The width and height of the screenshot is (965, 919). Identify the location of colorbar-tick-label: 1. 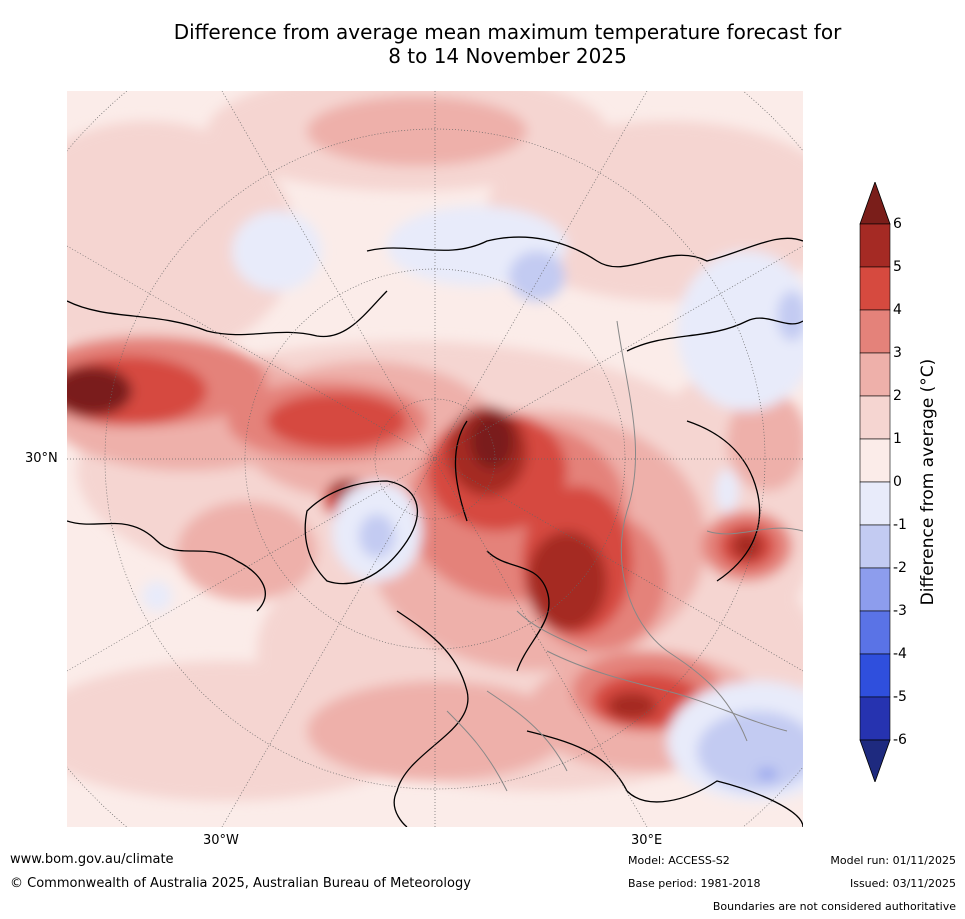
(897, 439).